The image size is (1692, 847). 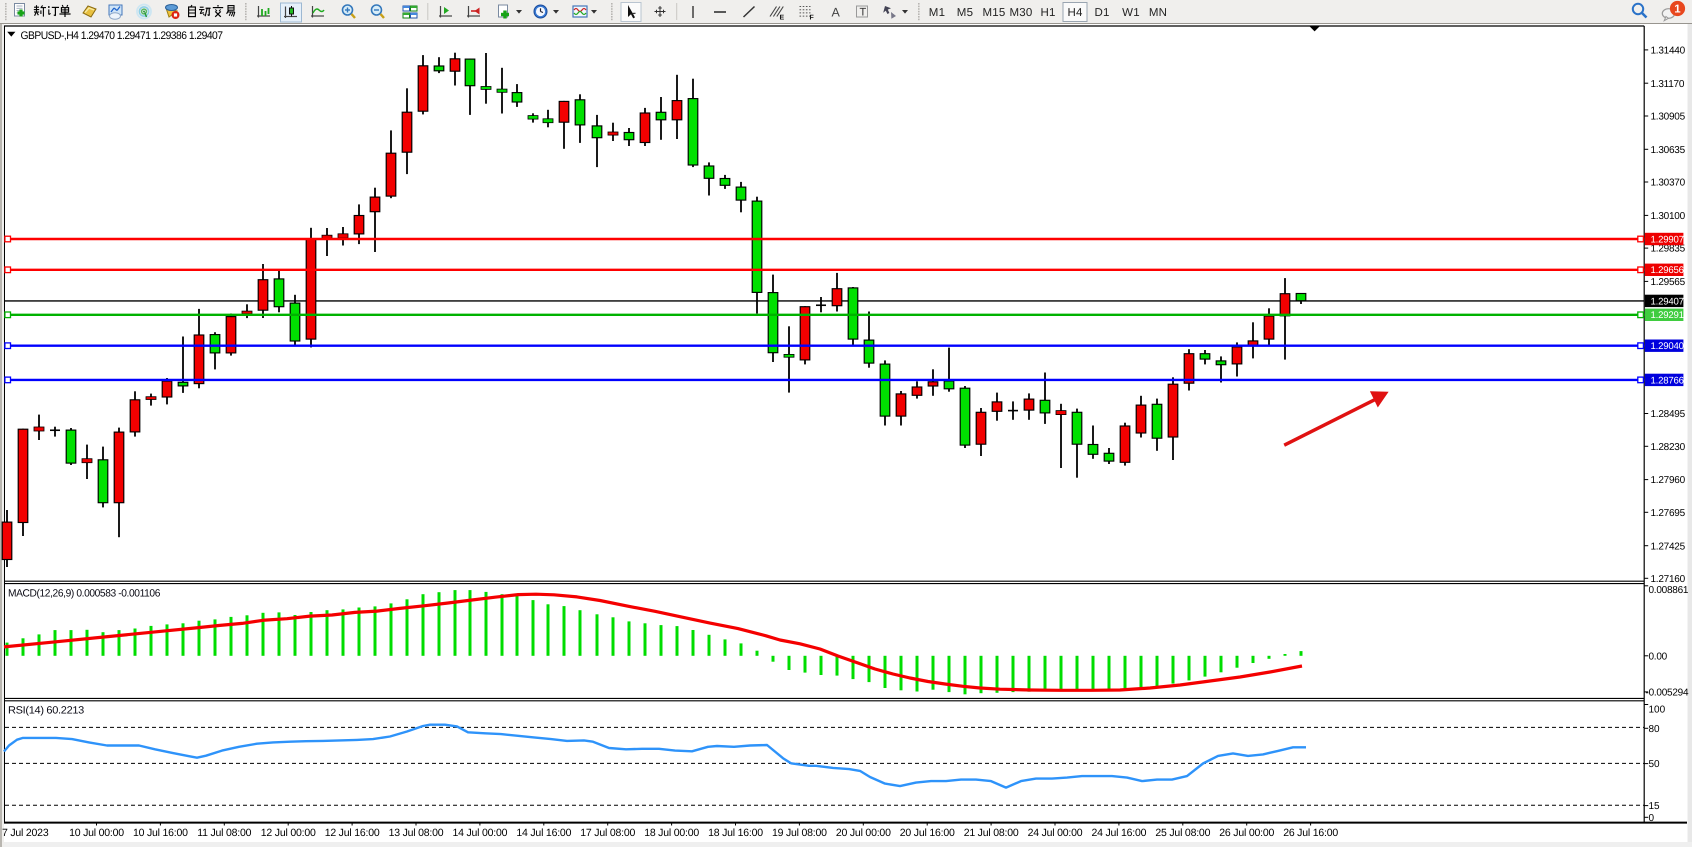 I want to click on svg-text: 10 Jul 00:00, so click(x=96, y=833).